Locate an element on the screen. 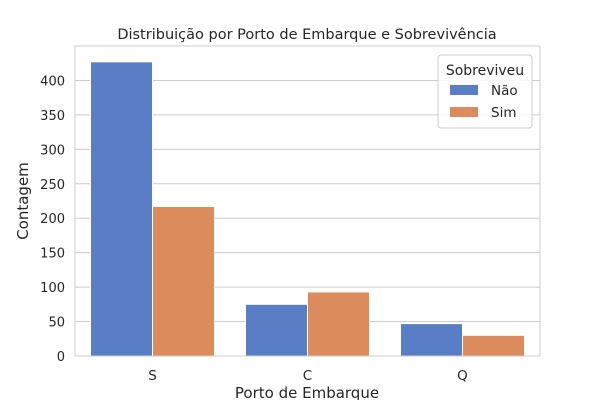 The width and height of the screenshot is (600, 400). bar-s-nao is located at coordinates (121, 209).